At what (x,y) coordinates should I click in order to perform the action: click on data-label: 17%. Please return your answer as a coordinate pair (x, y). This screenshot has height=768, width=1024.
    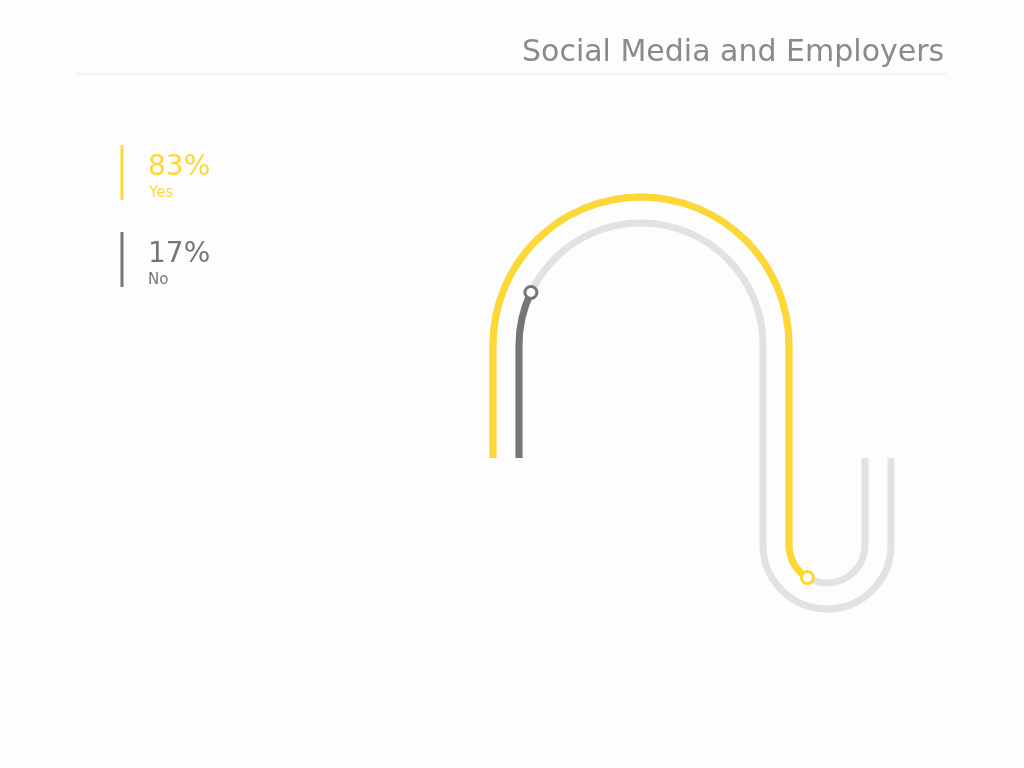
    Looking at the image, I should click on (179, 252).